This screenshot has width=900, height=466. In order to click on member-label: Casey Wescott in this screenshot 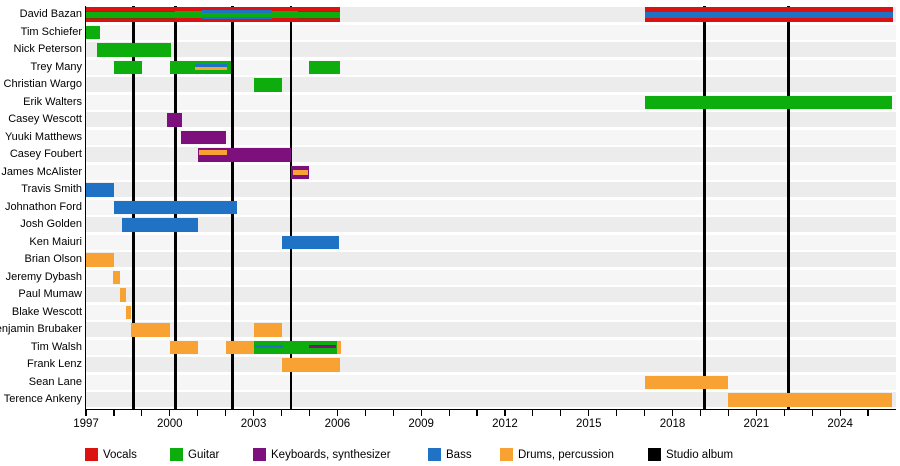, I will do `click(45, 119)`.